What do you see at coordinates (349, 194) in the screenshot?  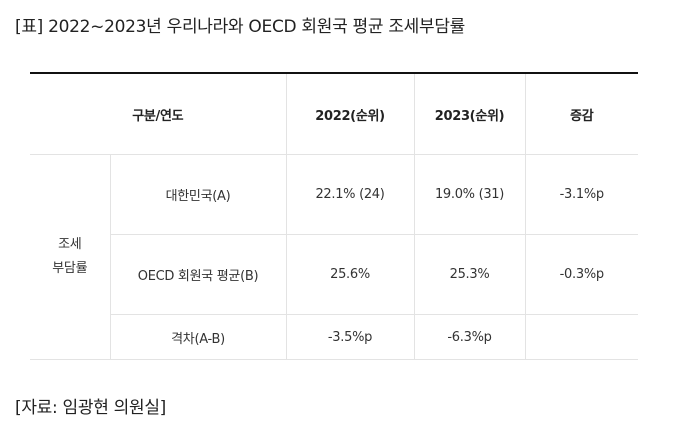 I see `cell-2022: 22.1% (24)` at bounding box center [349, 194].